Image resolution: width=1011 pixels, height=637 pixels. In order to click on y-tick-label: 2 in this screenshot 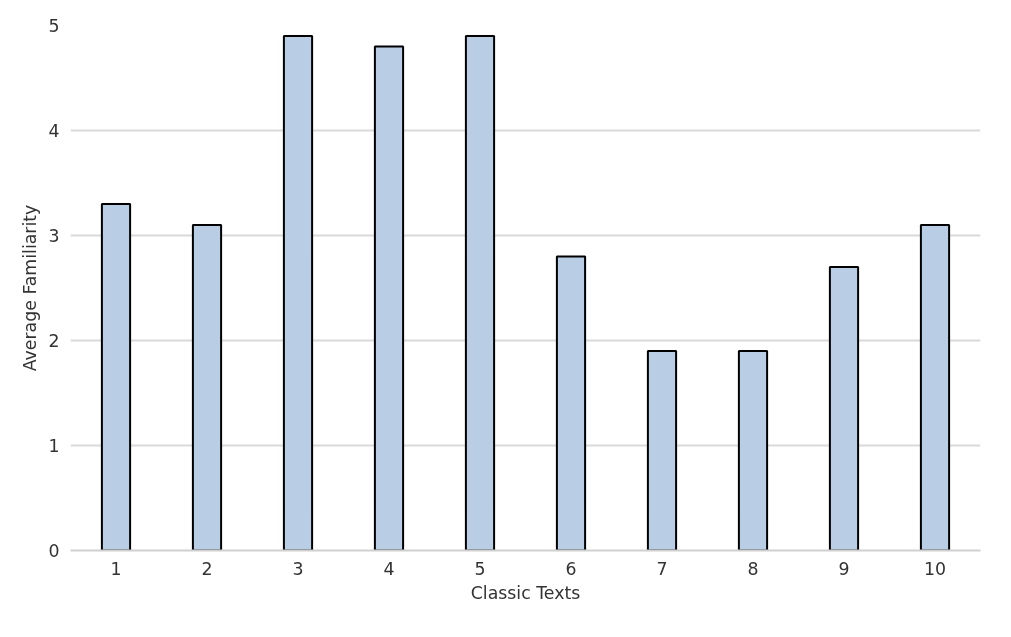, I will do `click(54, 341)`.